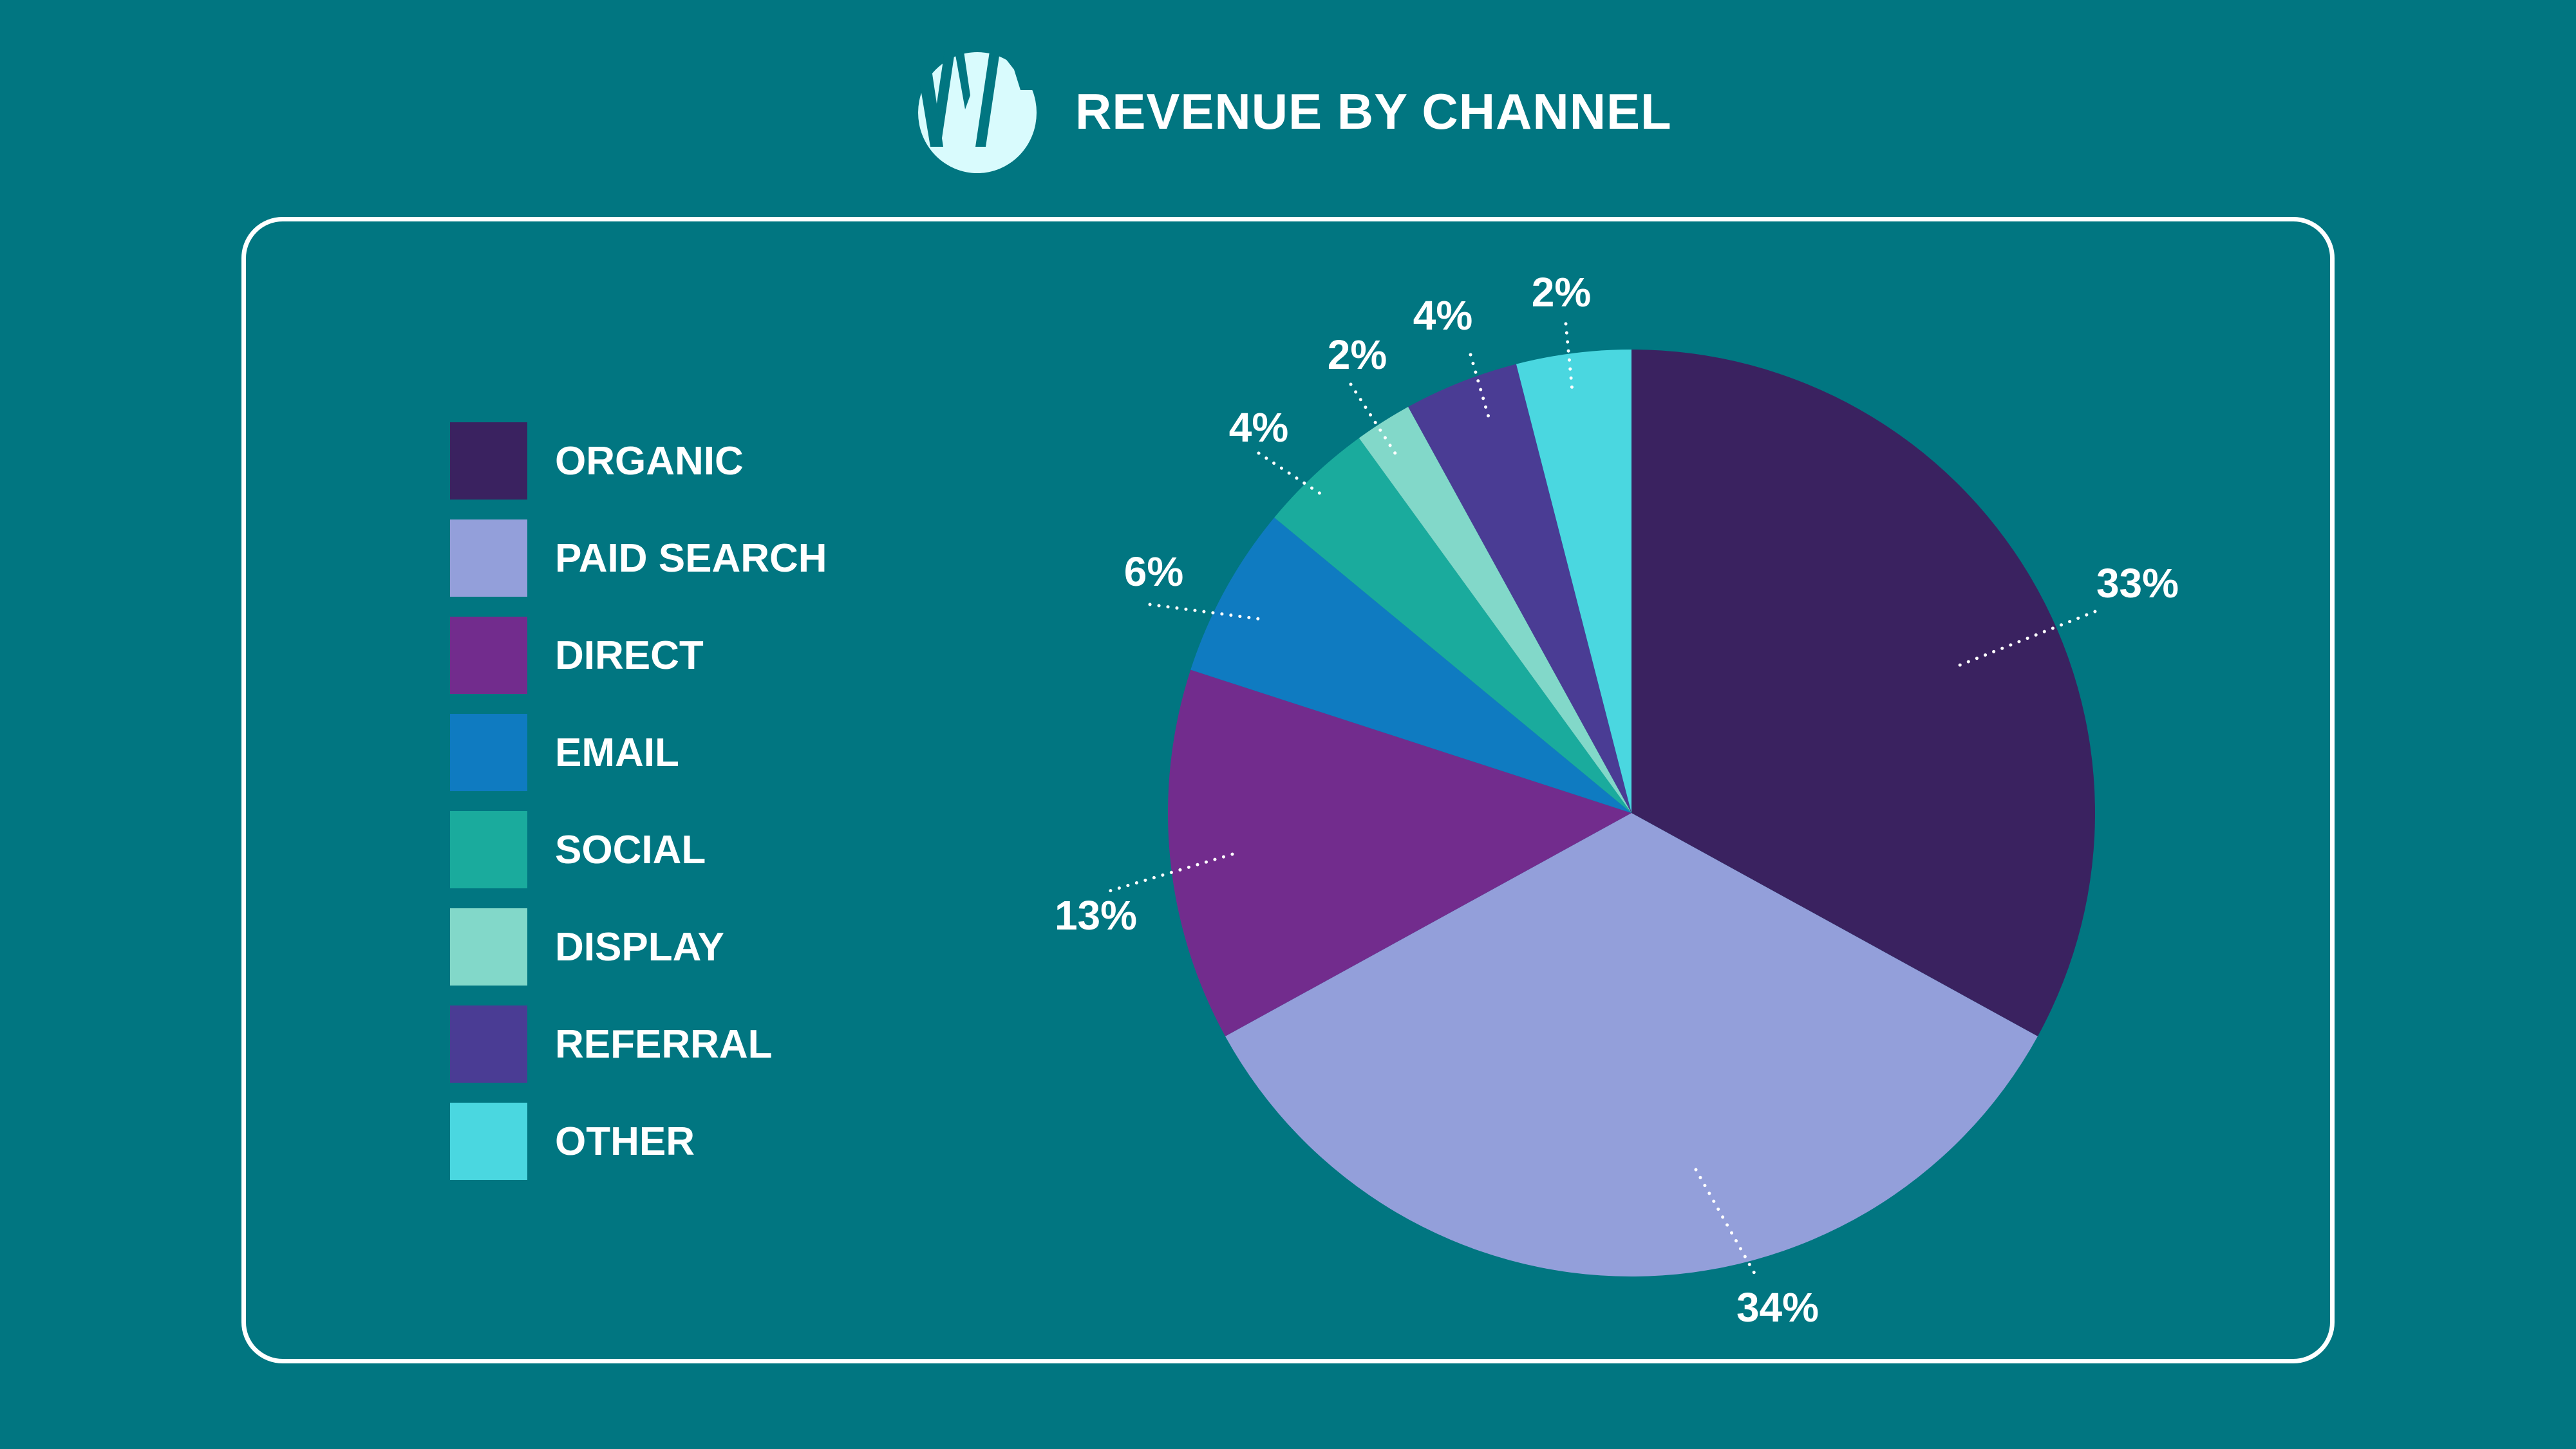 The width and height of the screenshot is (2576, 1449). I want to click on data-label-email: 6%, so click(1154, 571).